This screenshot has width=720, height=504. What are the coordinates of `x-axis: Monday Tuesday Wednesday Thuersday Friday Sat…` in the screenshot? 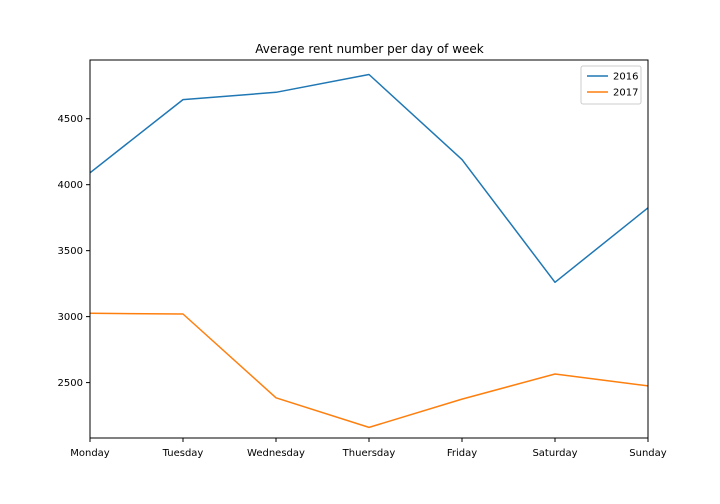 It's located at (368, 448).